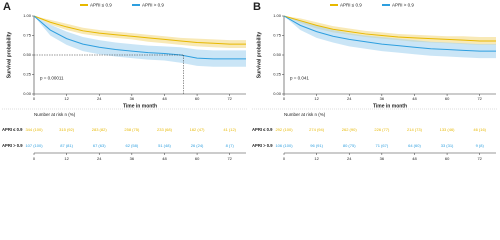 The image size is (500, 240). Describe the element at coordinates (317, 129) in the screenshot. I see `risk-cell: 274 (94)` at that location.